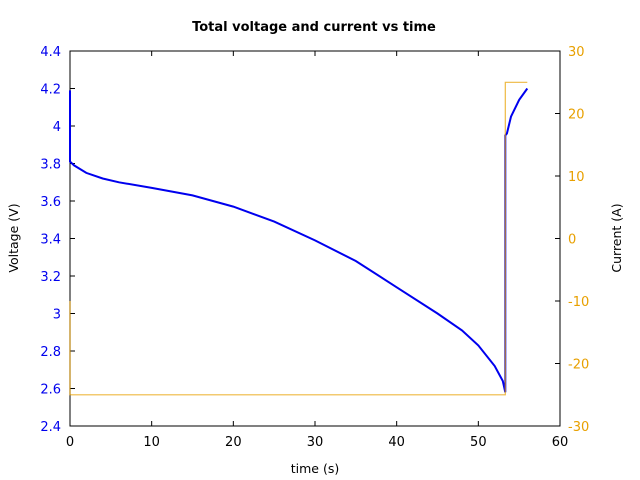  I want to click on x-tick-label: 30, so click(315, 442).